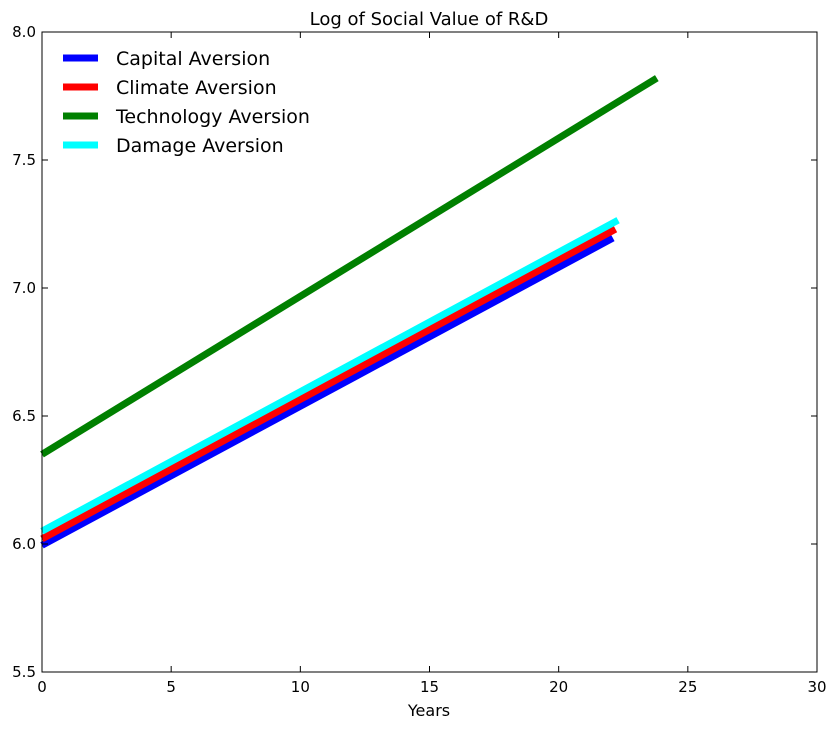 This screenshot has width=837, height=730. What do you see at coordinates (200, 146) in the screenshot?
I see `legend-label: Damage Aversion` at bounding box center [200, 146].